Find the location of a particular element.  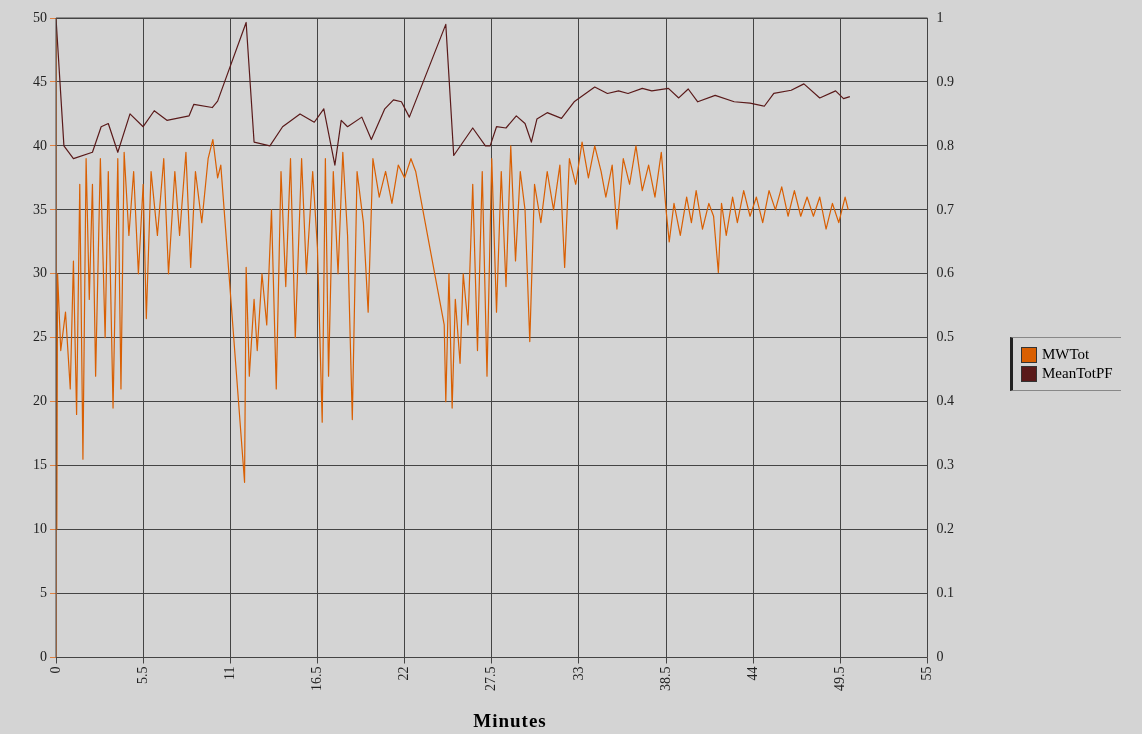

y2-tick-label: 0.1 is located at coordinates (945, 593).